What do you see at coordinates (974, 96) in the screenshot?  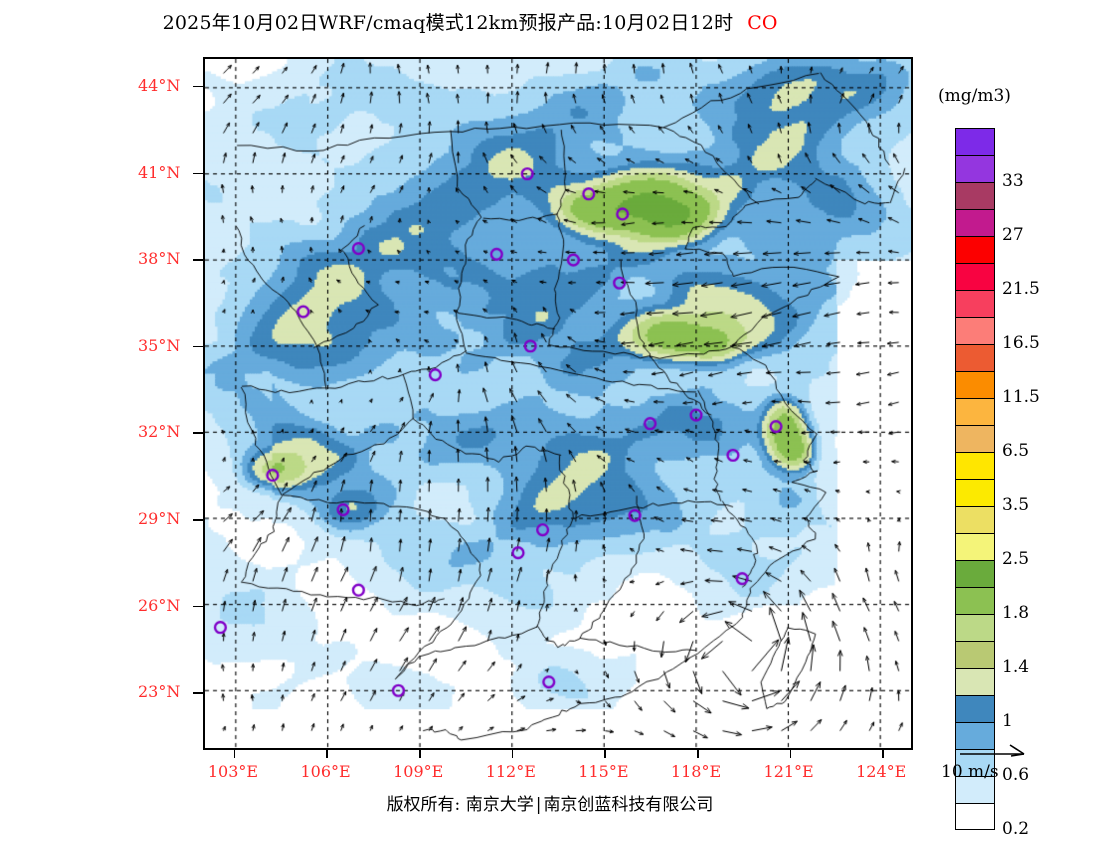 I see `colorbar-units-label: (mg/m3)` at bounding box center [974, 96].